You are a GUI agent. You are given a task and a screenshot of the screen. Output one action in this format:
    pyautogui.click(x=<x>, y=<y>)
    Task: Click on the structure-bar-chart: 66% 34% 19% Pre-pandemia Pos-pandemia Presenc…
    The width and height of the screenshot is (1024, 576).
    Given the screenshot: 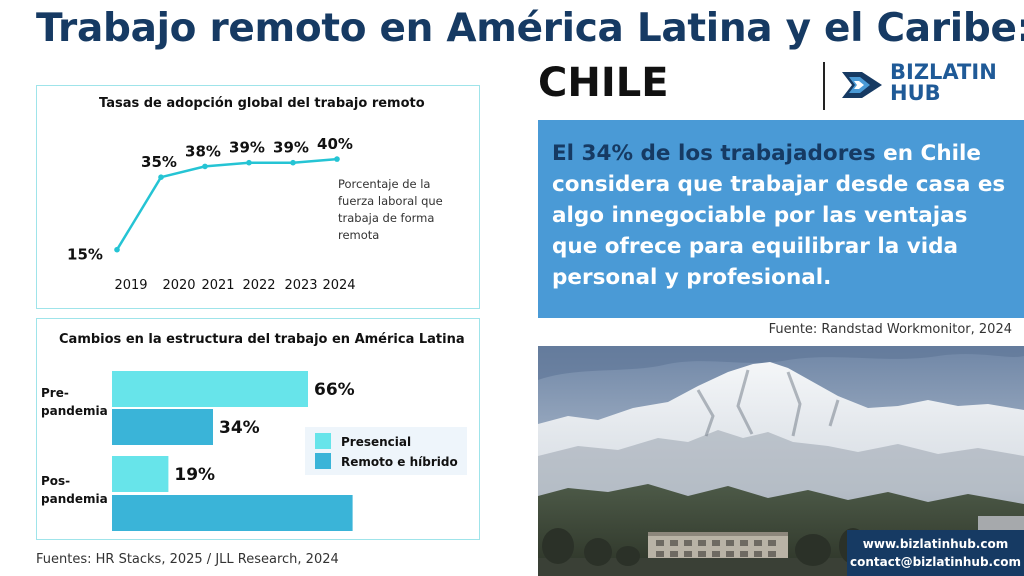 What is the action you would take?
    pyautogui.click(x=254, y=451)
    